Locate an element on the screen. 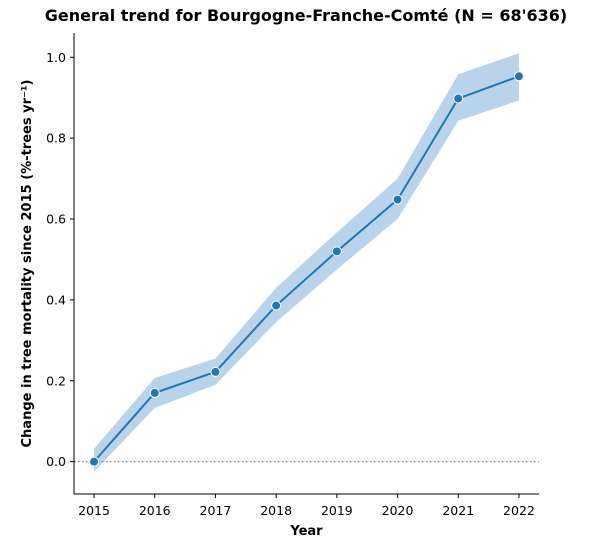 This screenshot has width=612, height=548. y-tick-label: 1.0 is located at coordinates (56, 57).